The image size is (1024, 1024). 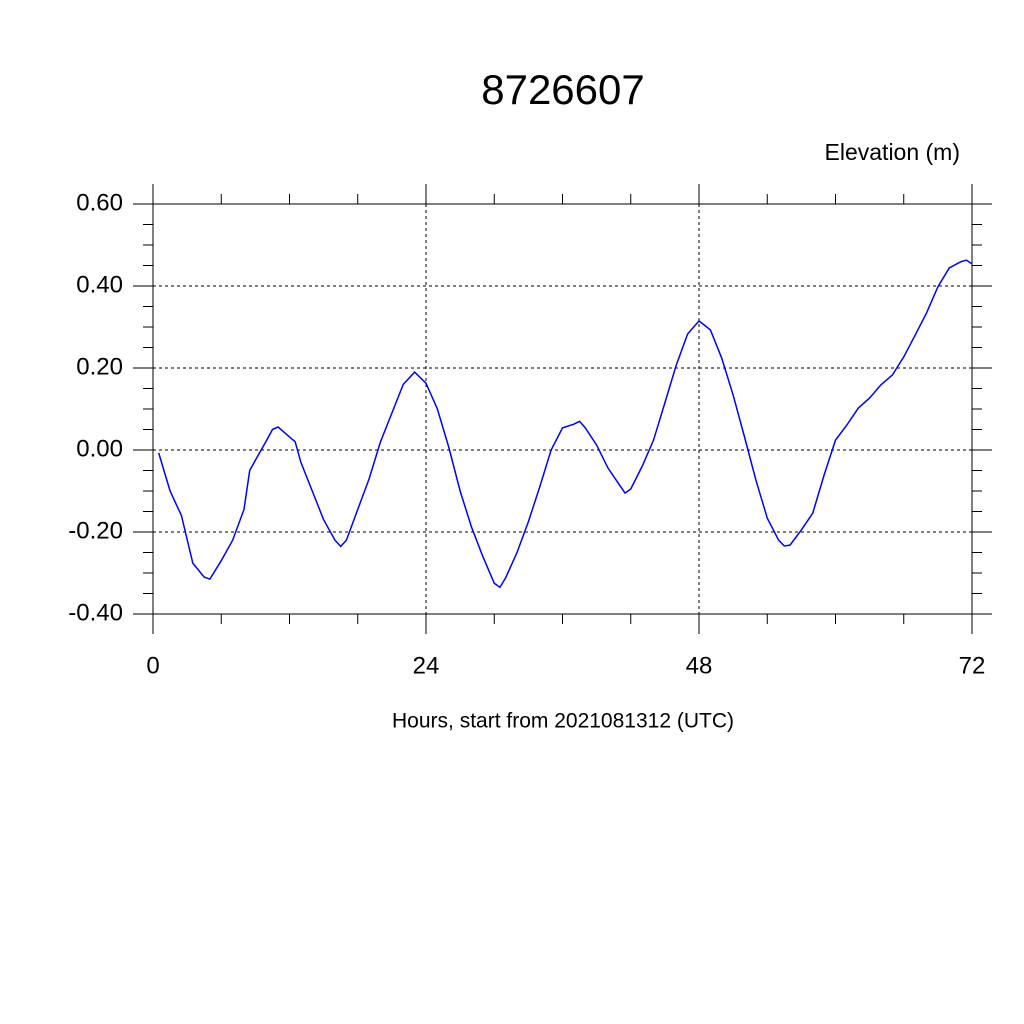 I want to click on x-axis-label: Hours, start from 2021081312 (UTC), so click(x=563, y=721).